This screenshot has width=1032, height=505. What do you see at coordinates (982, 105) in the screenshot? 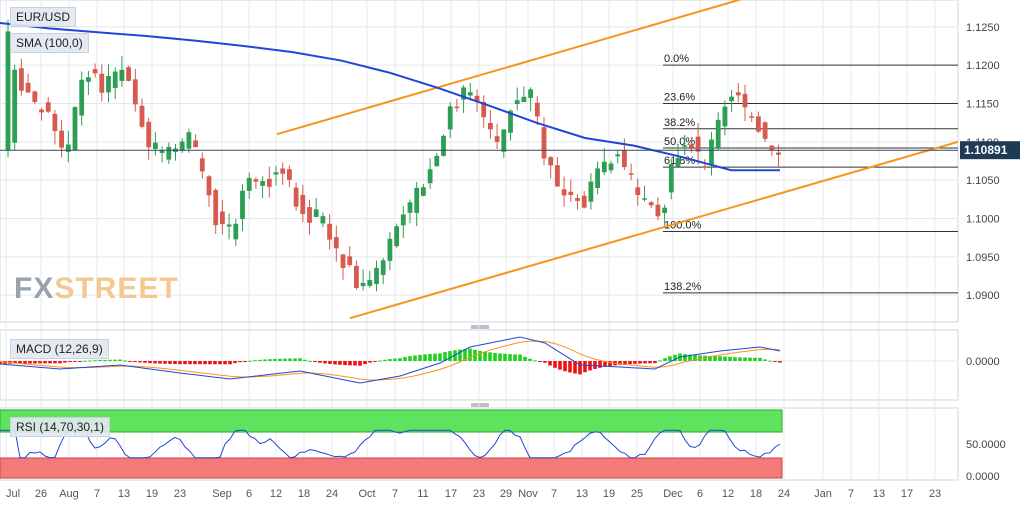
I see `y-tick-label: 1.1150` at bounding box center [982, 105].